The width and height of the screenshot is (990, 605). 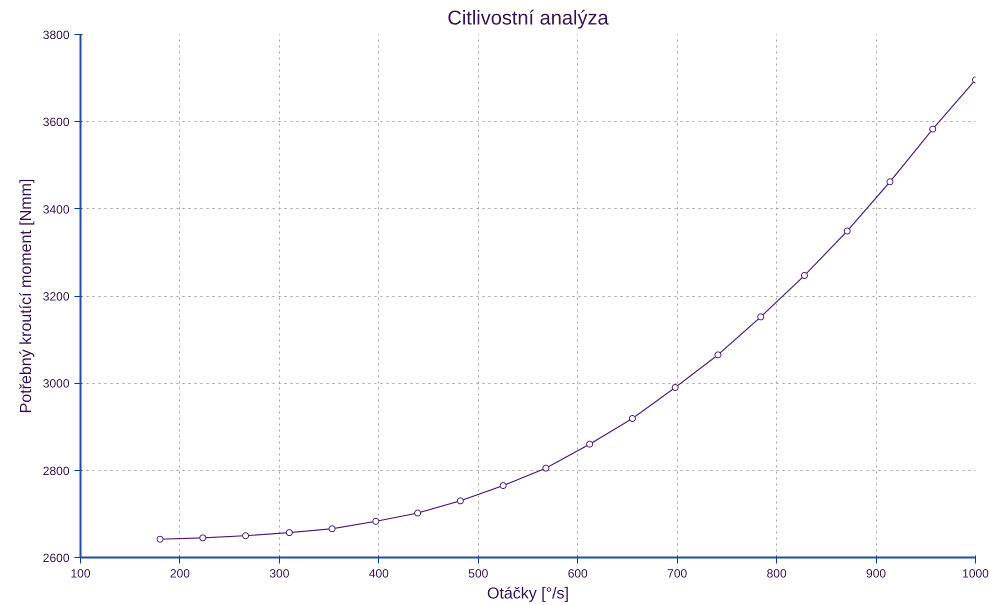 I want to click on x-tick-label: 300, so click(x=279, y=573).